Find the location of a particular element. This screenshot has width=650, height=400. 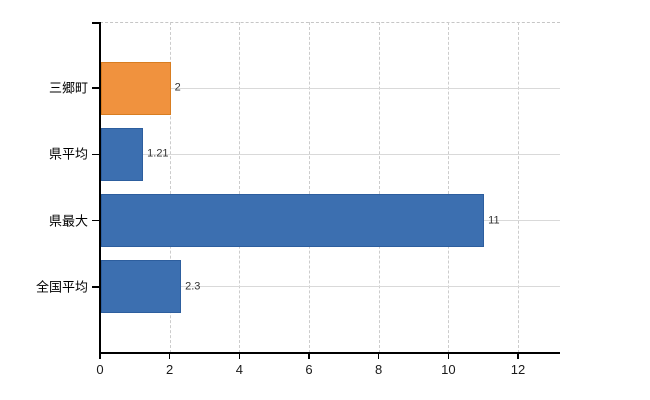

x-tick-label: 12 is located at coordinates (518, 369).